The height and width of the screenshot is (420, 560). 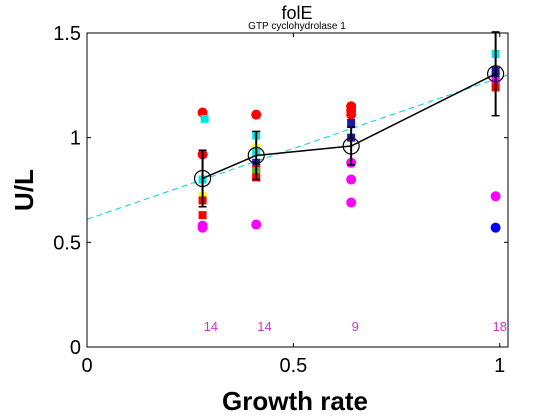 What do you see at coordinates (293, 366) in the screenshot?
I see `x-tick-label: 0.5` at bounding box center [293, 366].